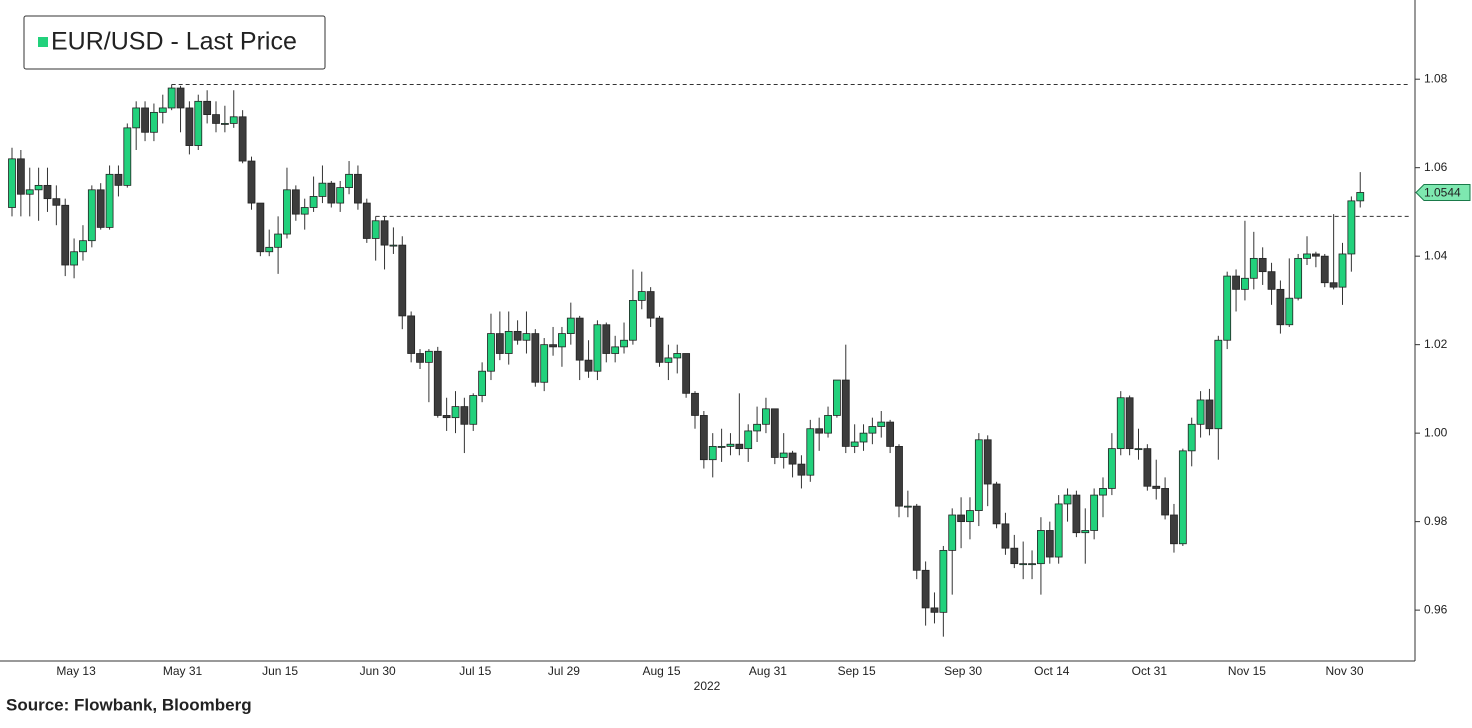  Describe the element at coordinates (1443, 192) in the screenshot. I see `last-price-tag` at that location.